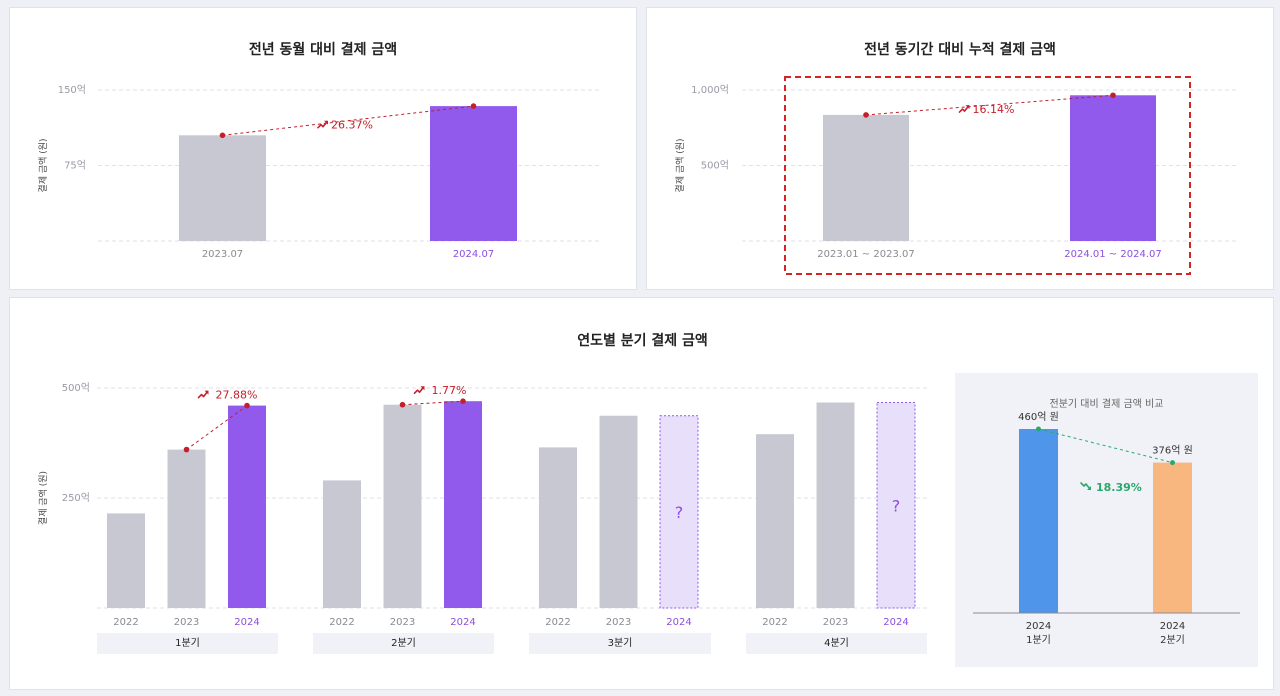  What do you see at coordinates (1172, 537) in the screenshot?
I see `bar-2024-q2` at bounding box center [1172, 537].